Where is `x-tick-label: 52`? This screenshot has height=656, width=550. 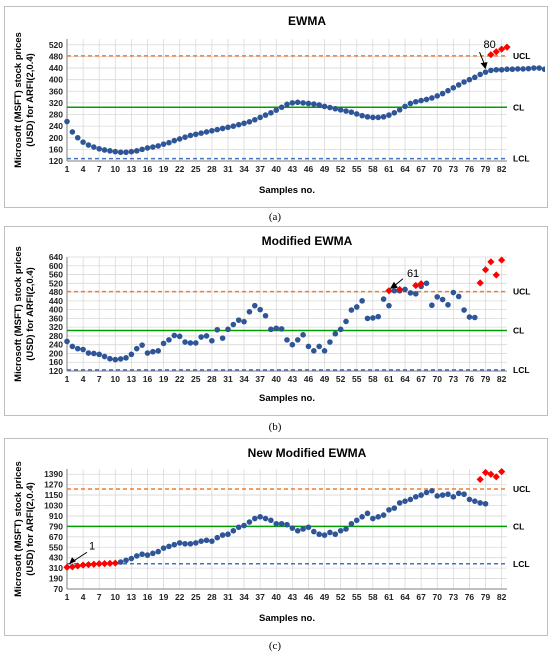 x-tick-label: 52 is located at coordinates (341, 379).